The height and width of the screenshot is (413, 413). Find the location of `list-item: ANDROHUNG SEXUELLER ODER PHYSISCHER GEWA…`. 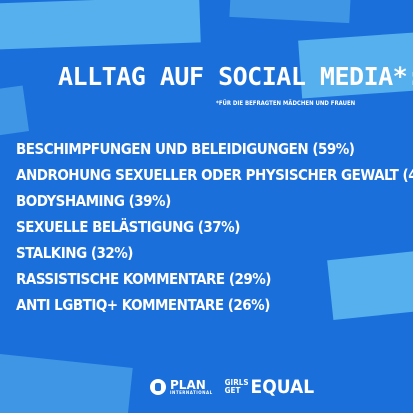

list-item: ANDROHUNG SEXUELLER ODER PHYSISCHER GEWA… is located at coordinates (214, 175).